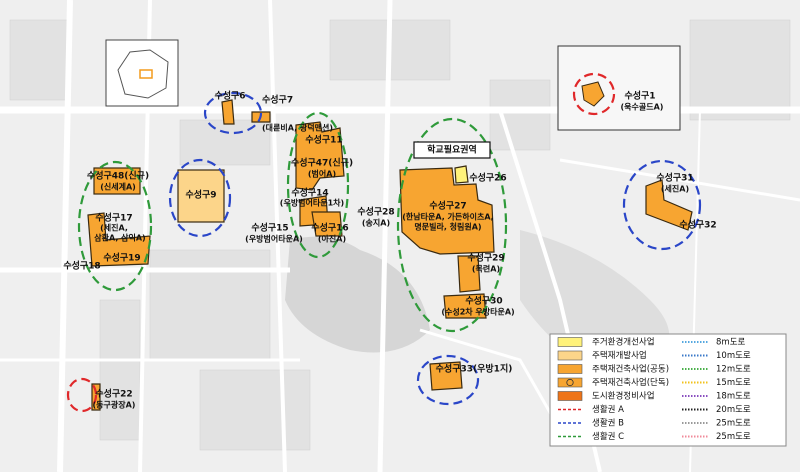  I want to click on legend-box, so click(668, 390).